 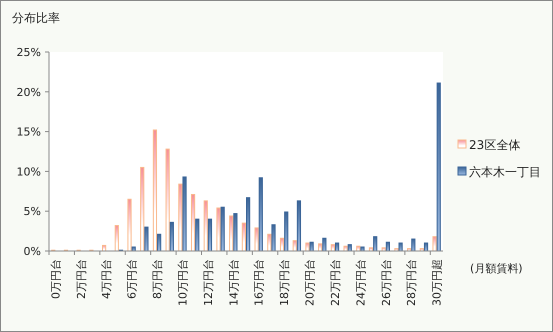 I want to click on x-tick-label: 28万円台, so click(x=411, y=282).